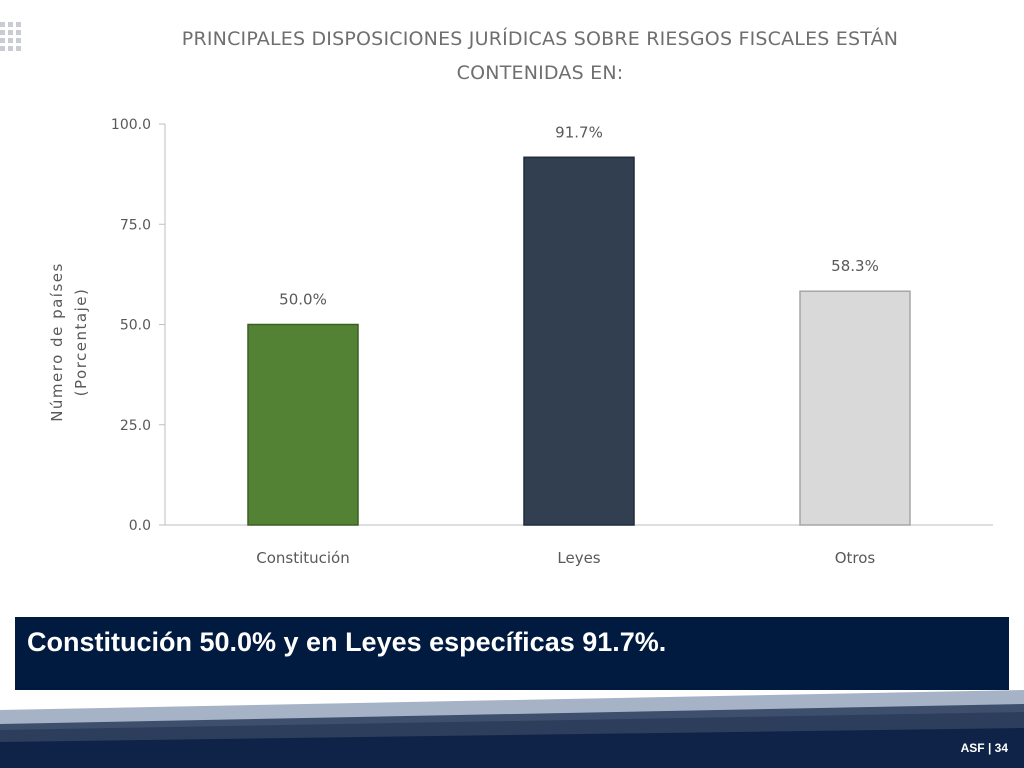 Image resolution: width=1024 pixels, height=768 pixels. What do you see at coordinates (512, 729) in the screenshot?
I see `footer-band` at bounding box center [512, 729].